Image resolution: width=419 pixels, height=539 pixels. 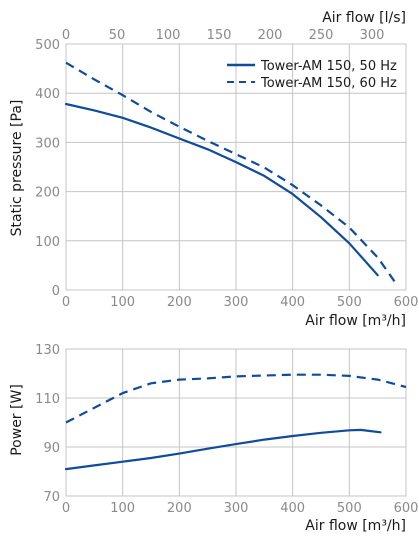 I want to click on top-axis-tick-label: 100, so click(x=168, y=35).